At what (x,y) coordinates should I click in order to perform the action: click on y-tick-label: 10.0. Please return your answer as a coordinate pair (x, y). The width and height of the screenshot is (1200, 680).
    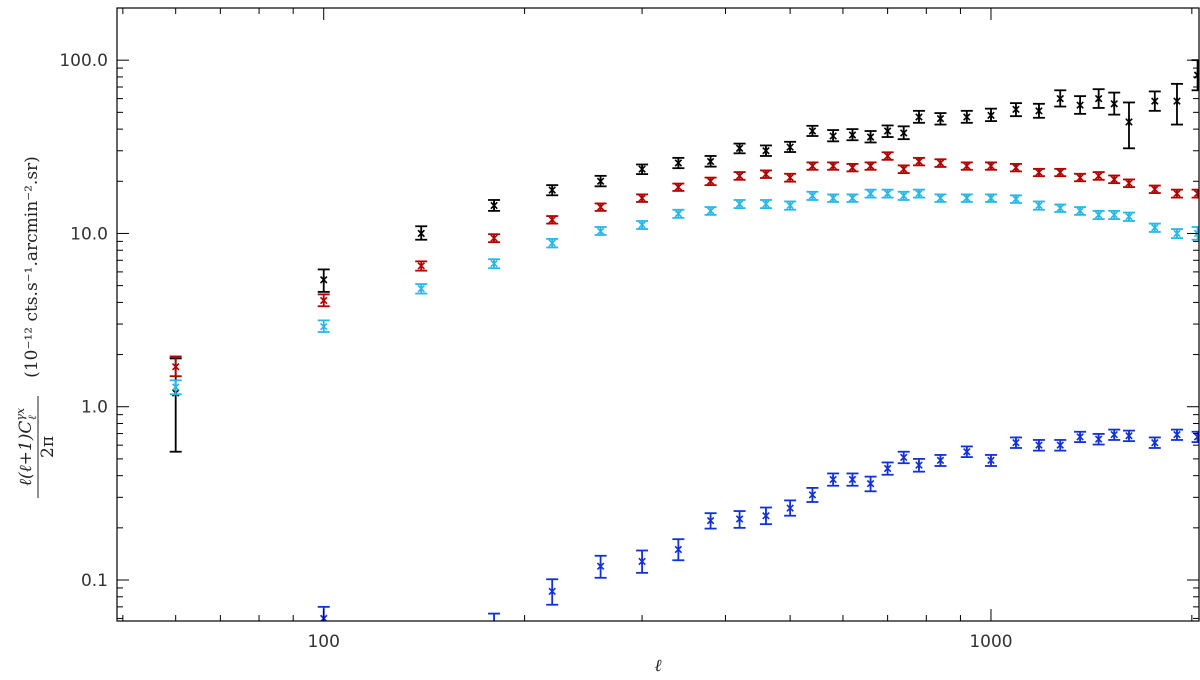
    Looking at the image, I should click on (89, 234).